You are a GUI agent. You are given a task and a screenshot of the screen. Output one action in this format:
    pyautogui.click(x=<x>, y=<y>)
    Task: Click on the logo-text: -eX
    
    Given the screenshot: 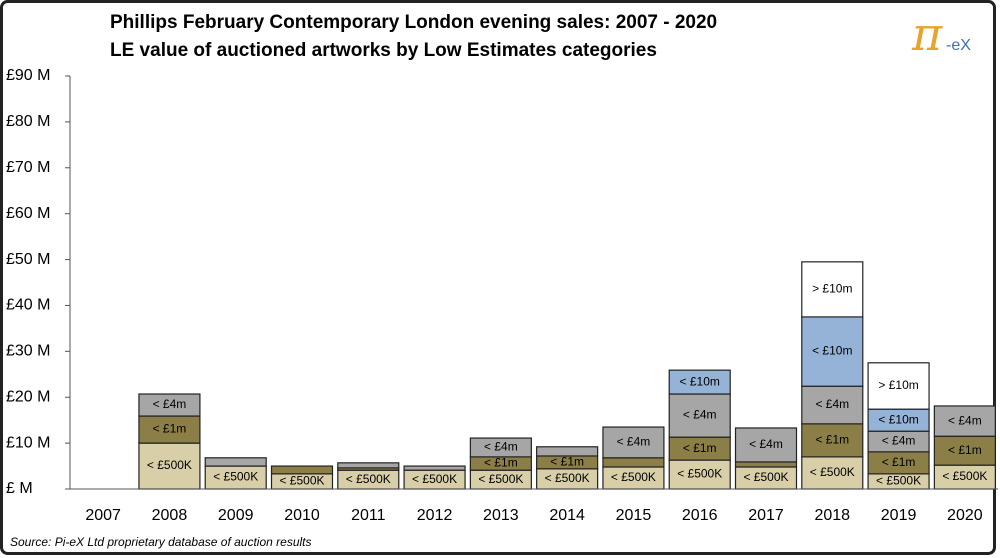 What is the action you would take?
    pyautogui.click(x=958, y=45)
    